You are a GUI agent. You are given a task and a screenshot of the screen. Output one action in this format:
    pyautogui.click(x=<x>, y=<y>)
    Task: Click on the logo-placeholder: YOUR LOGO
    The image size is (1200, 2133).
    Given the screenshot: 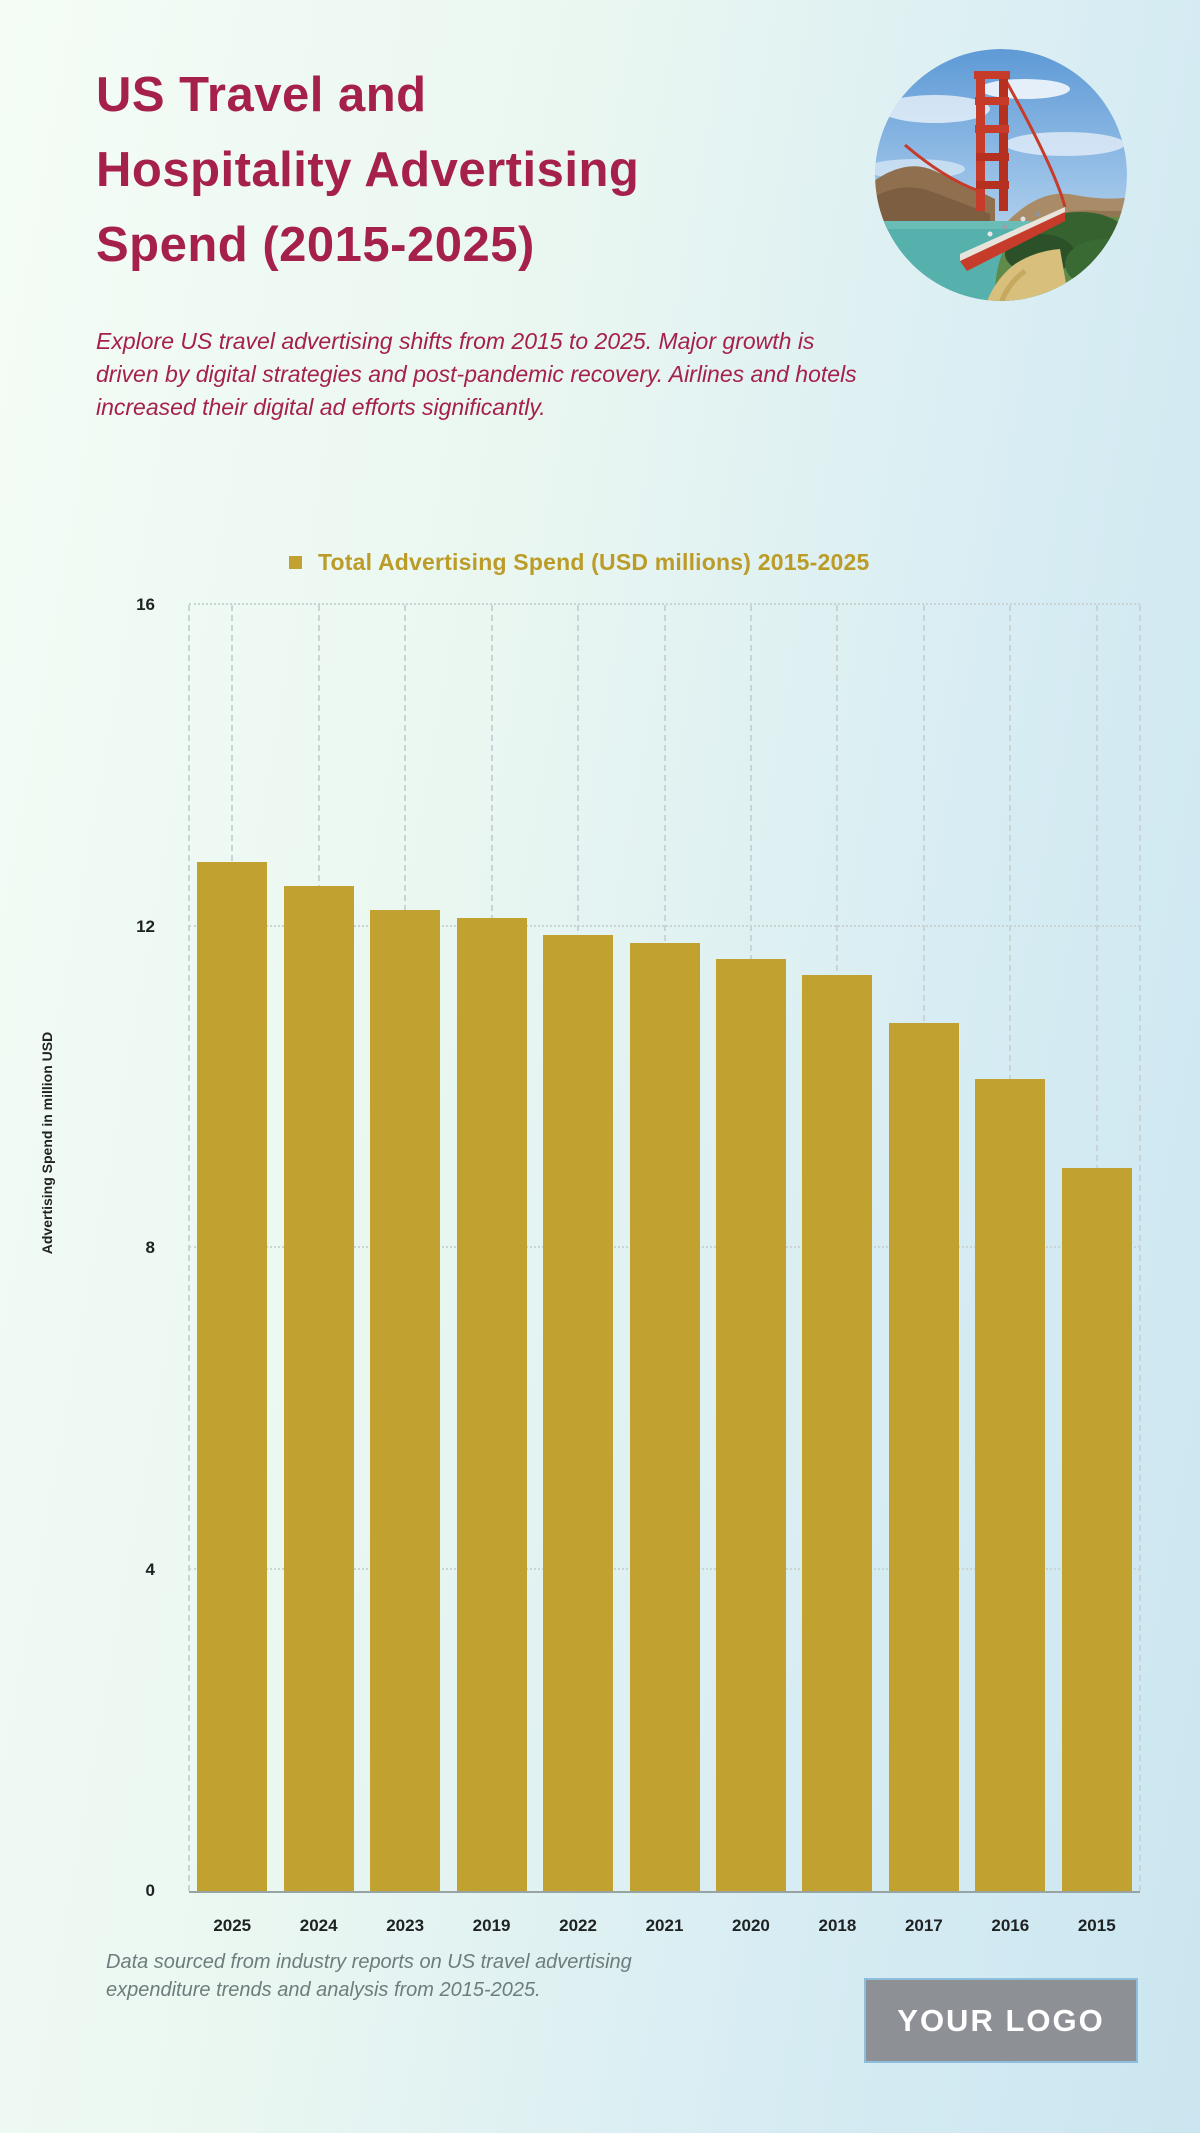 What is the action you would take?
    pyautogui.click(x=1001, y=2020)
    